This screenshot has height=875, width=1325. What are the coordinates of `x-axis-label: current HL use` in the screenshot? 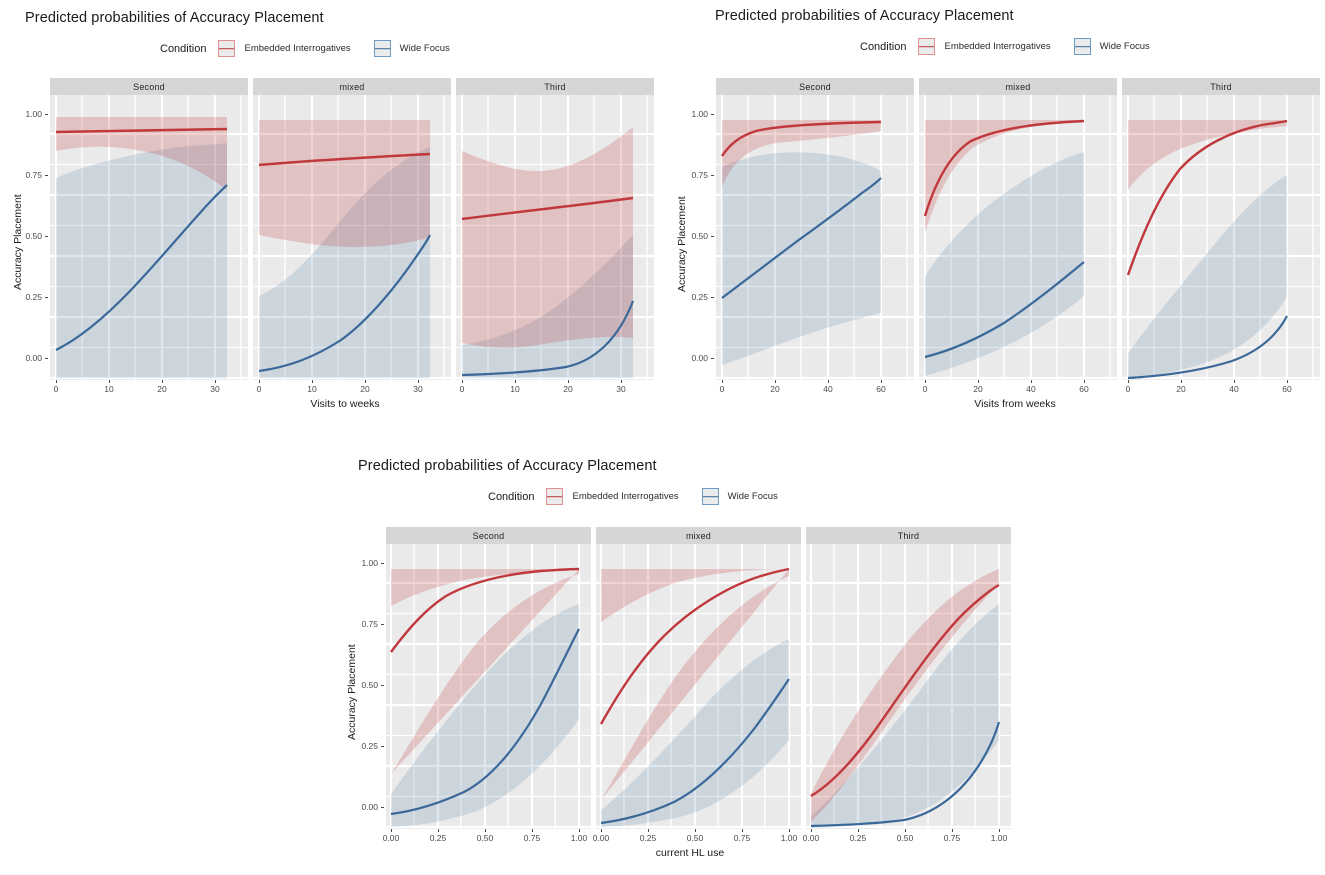 It's located at (690, 853).